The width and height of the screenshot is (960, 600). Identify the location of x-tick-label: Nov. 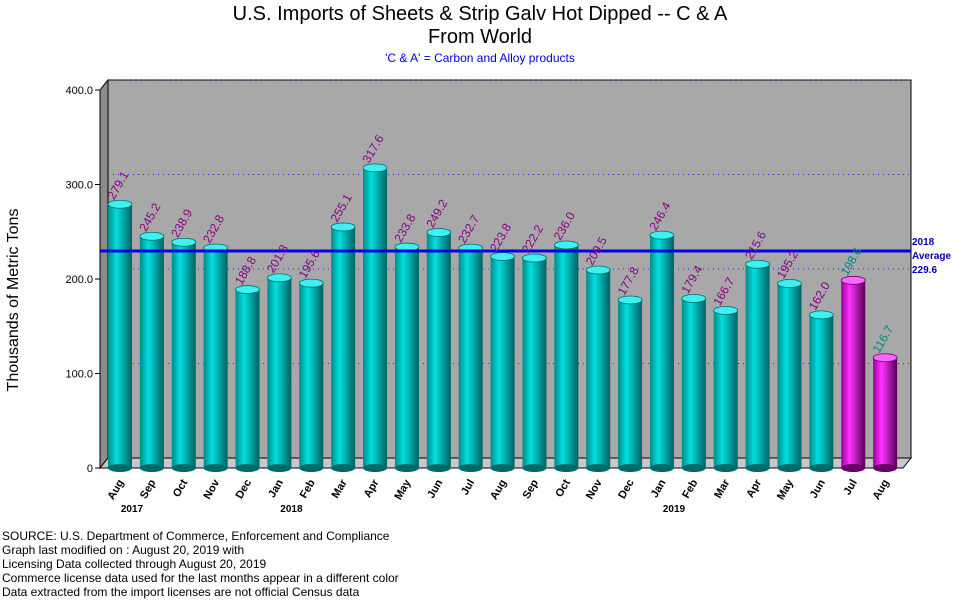
(211, 489).